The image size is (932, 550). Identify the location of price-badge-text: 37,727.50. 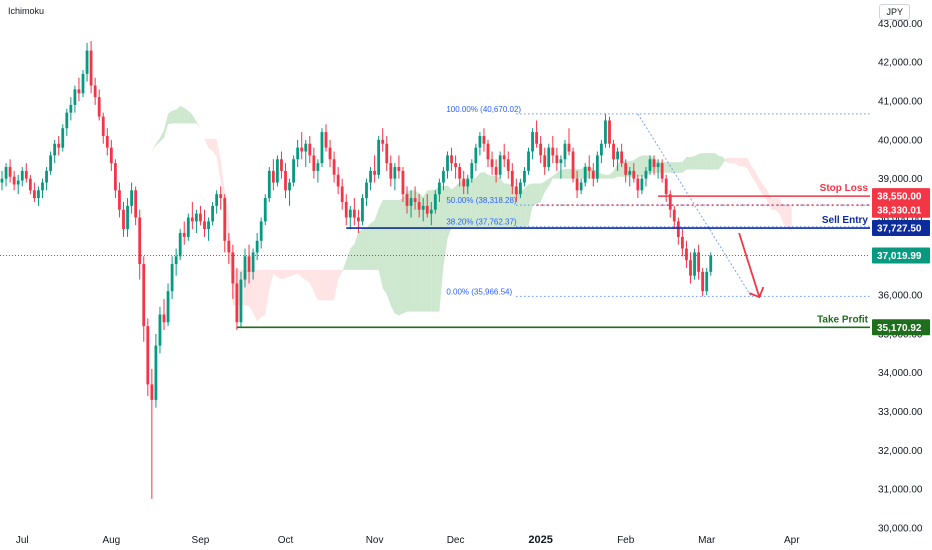
(899, 229).